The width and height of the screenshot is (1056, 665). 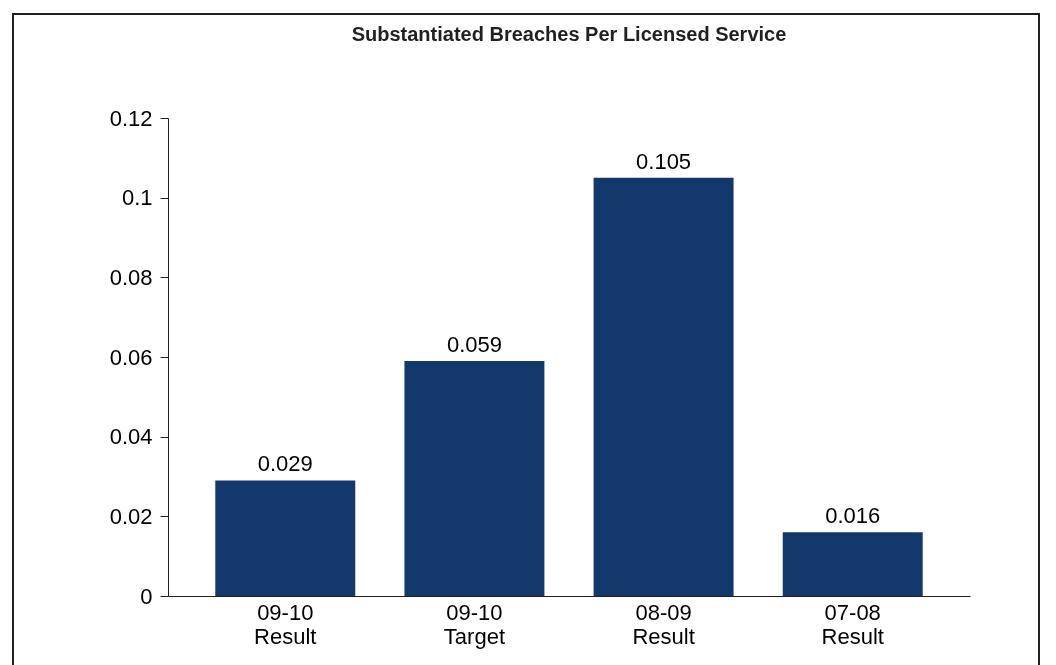 I want to click on y-tick-label: 0.12, so click(x=131, y=118).